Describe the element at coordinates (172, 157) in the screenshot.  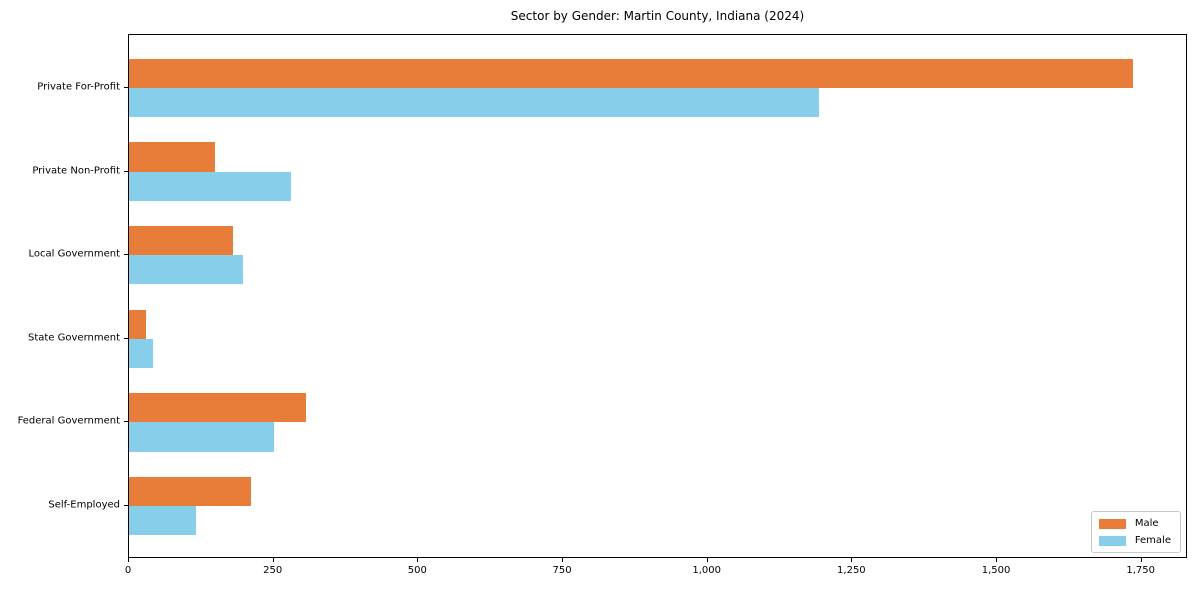
I see `bar-male-private-non-profit` at that location.